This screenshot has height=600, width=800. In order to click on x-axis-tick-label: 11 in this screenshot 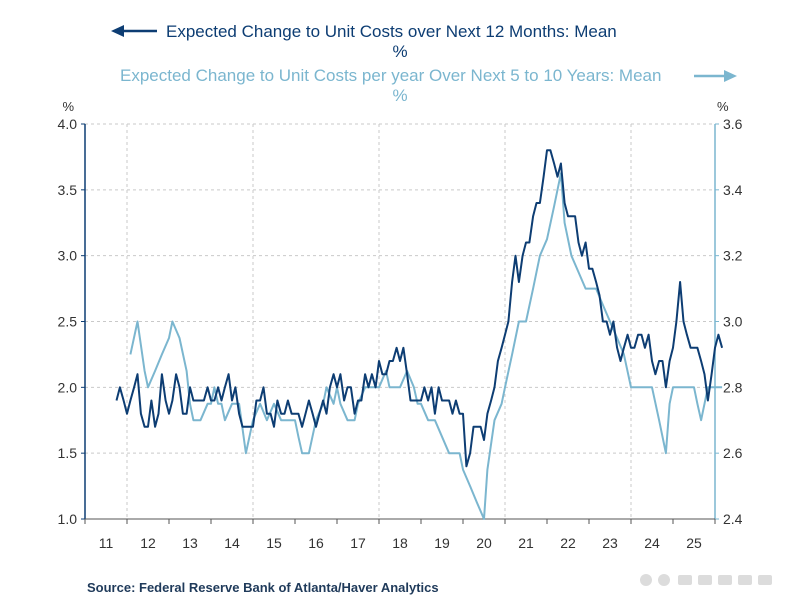, I will do `click(106, 543)`.